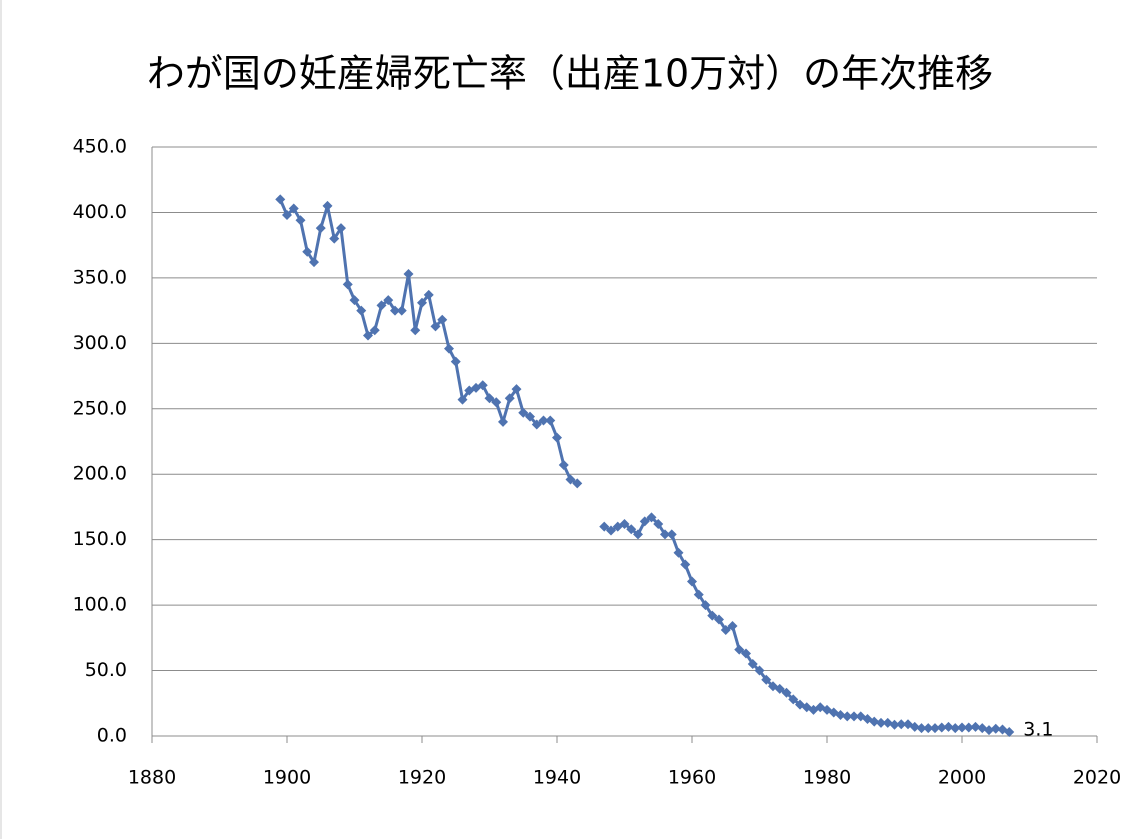  I want to click on x-tick-label: 1980, so click(827, 778).